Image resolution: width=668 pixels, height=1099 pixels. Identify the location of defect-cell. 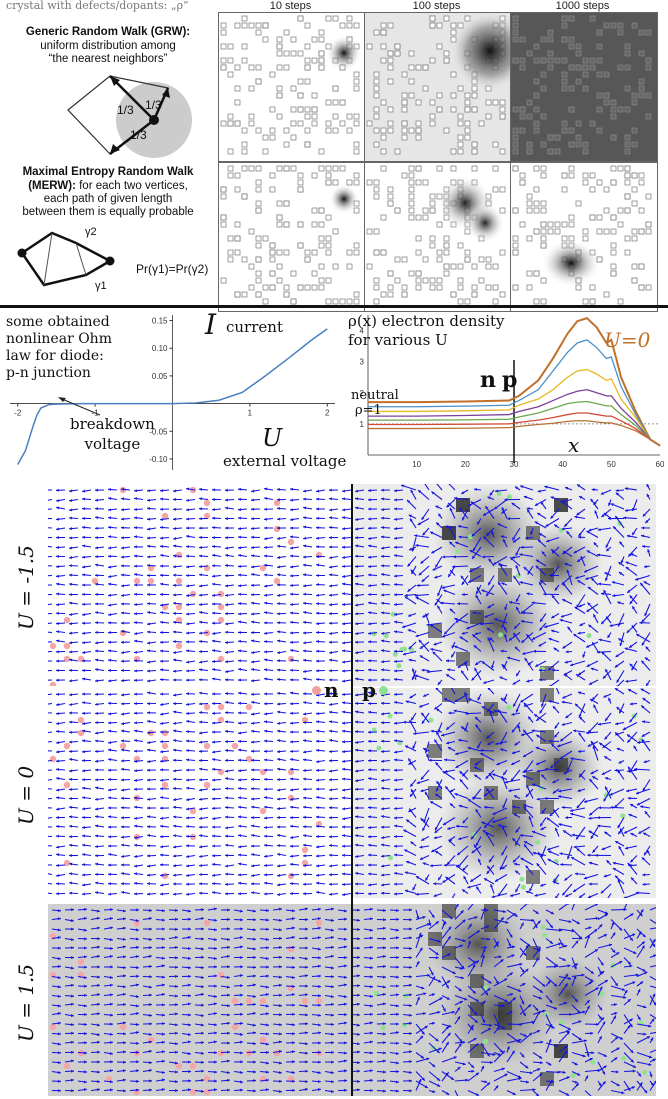
(435, 793).